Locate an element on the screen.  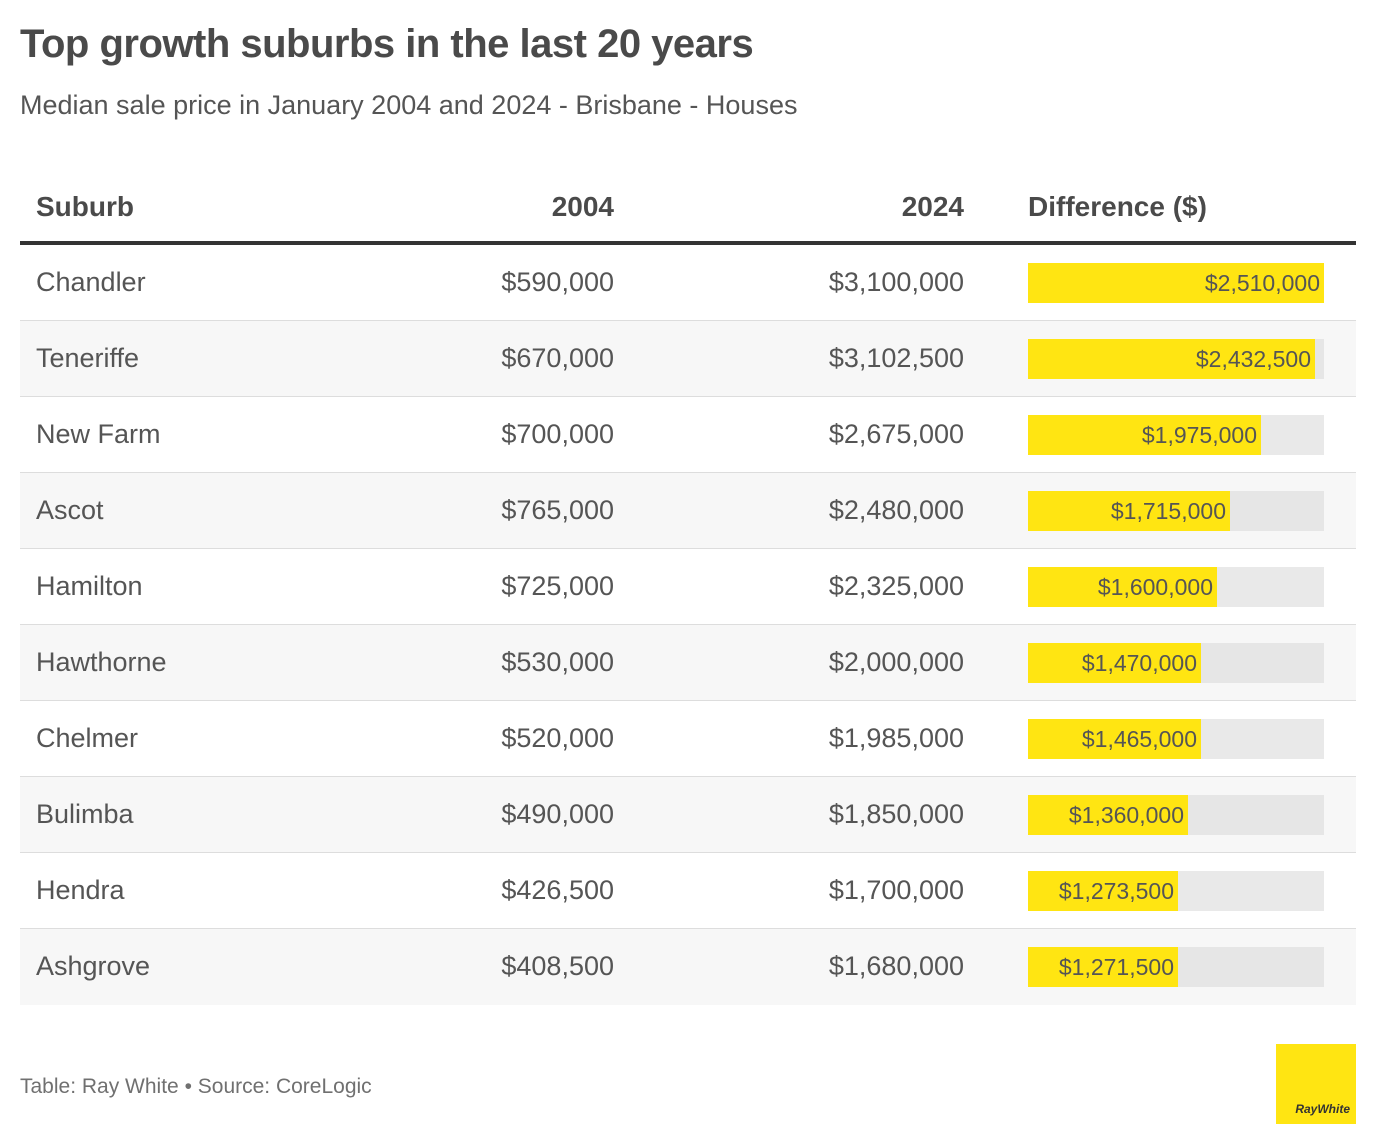
difference-bar: $1,360,000 is located at coordinates (1108, 815).